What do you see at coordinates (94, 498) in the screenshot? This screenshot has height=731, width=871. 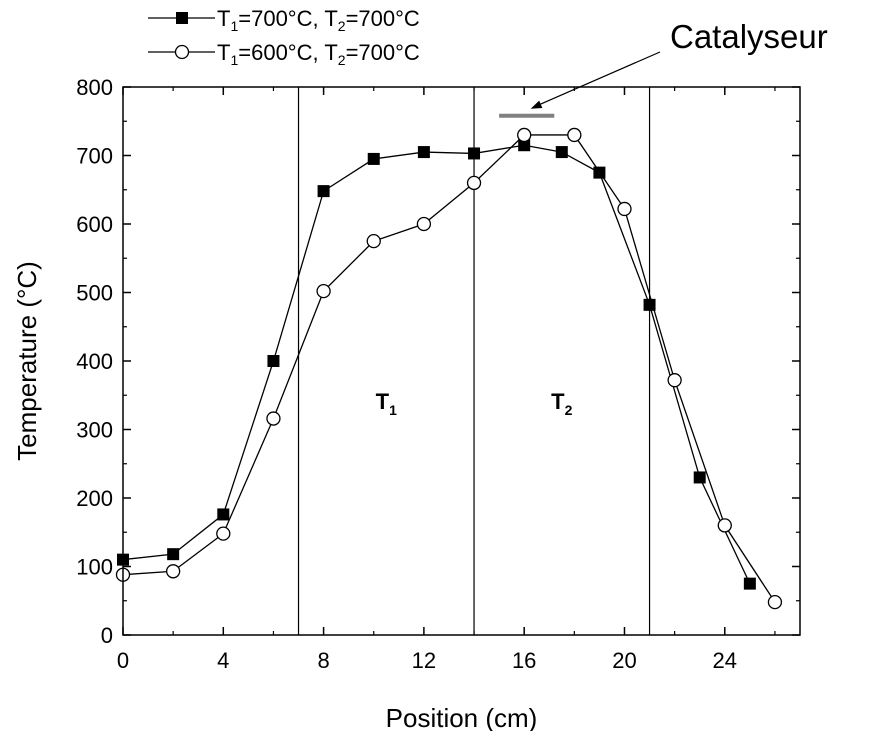 I see `y-tick-label: 200` at bounding box center [94, 498].